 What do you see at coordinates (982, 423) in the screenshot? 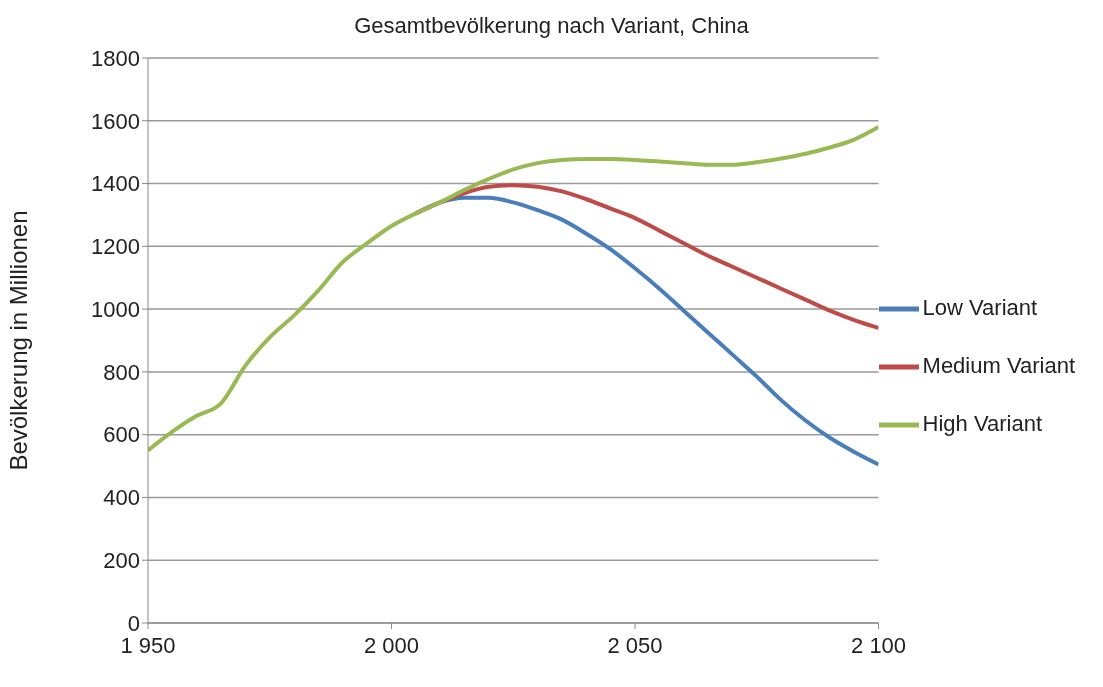
I see `legend-label: High Variant` at bounding box center [982, 423].